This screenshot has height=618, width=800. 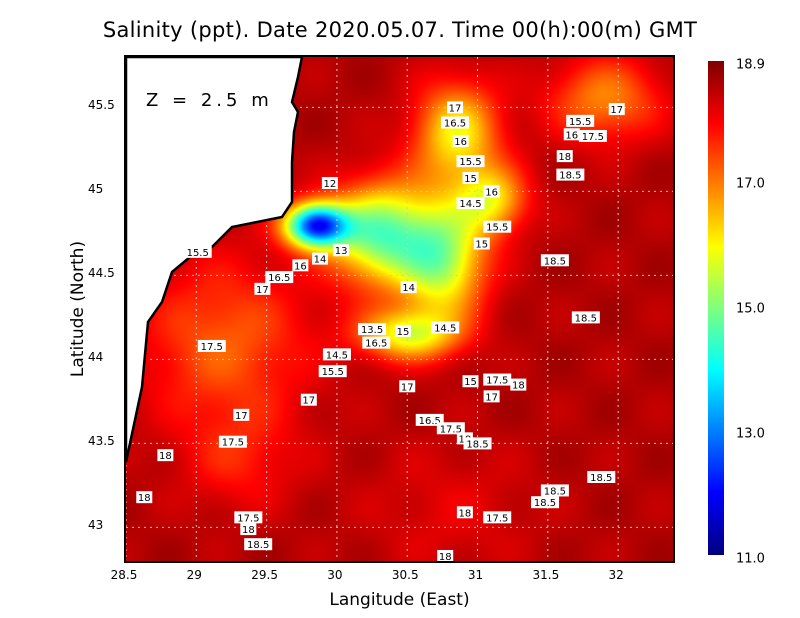 I want to click on depth-annotation: Z = 2.5 m, so click(x=209, y=100).